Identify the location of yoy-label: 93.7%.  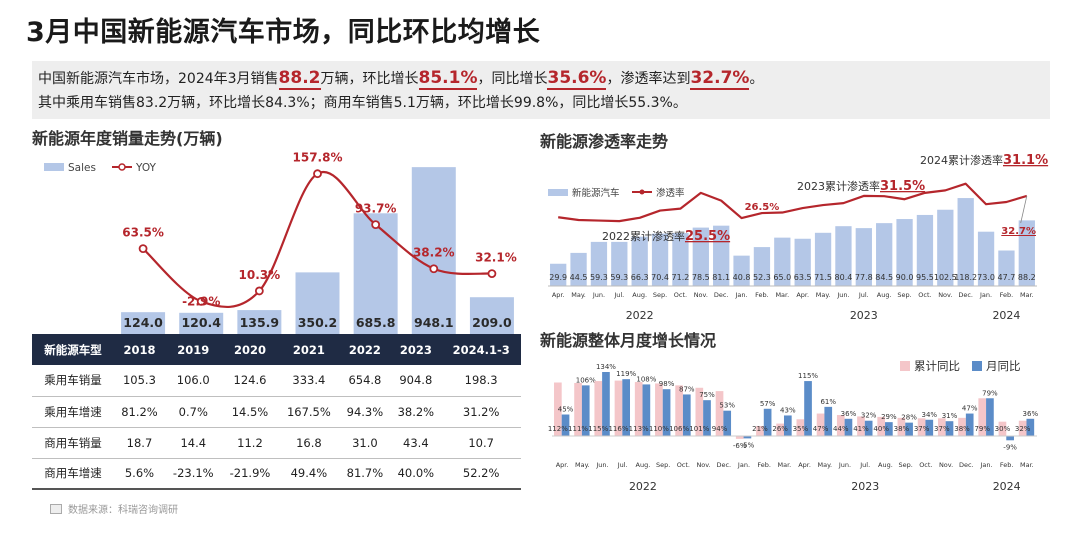
(376, 209).